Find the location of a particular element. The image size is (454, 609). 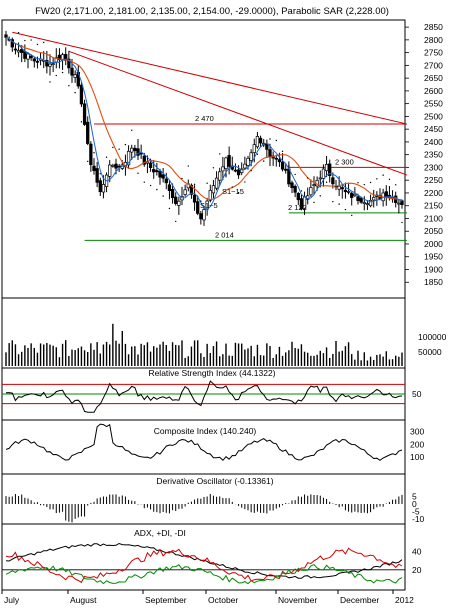

price-tick-label: 2150 is located at coordinates (433, 206).